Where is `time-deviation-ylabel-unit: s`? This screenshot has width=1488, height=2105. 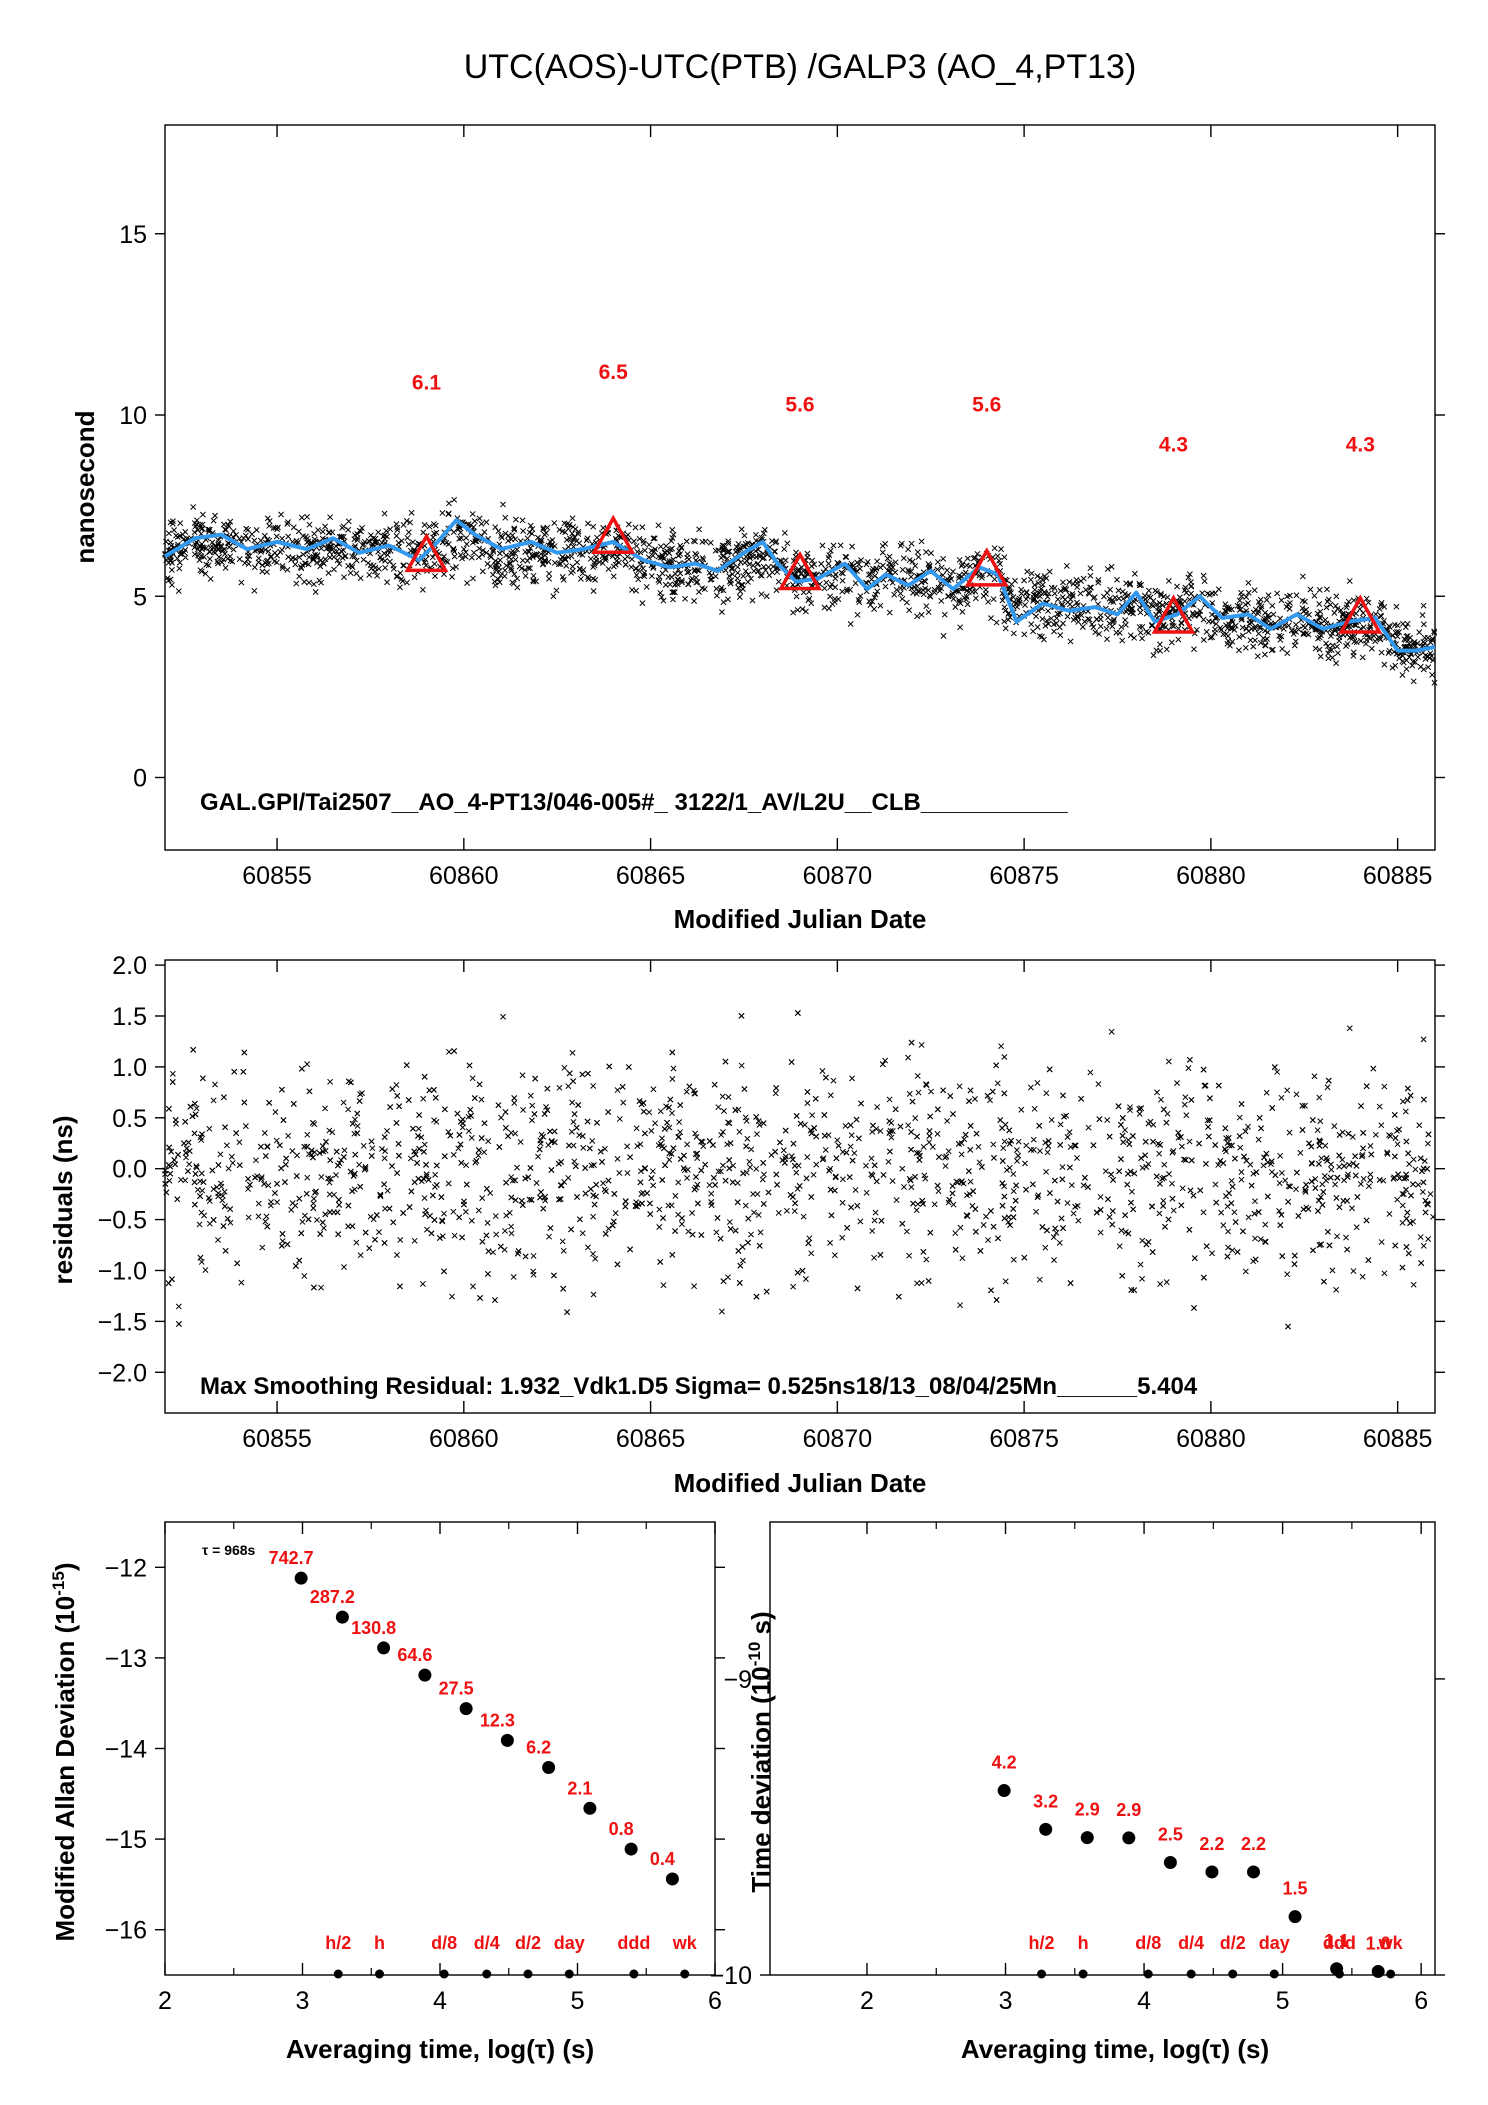 time-deviation-ylabel-unit: s is located at coordinates (761, 1627).